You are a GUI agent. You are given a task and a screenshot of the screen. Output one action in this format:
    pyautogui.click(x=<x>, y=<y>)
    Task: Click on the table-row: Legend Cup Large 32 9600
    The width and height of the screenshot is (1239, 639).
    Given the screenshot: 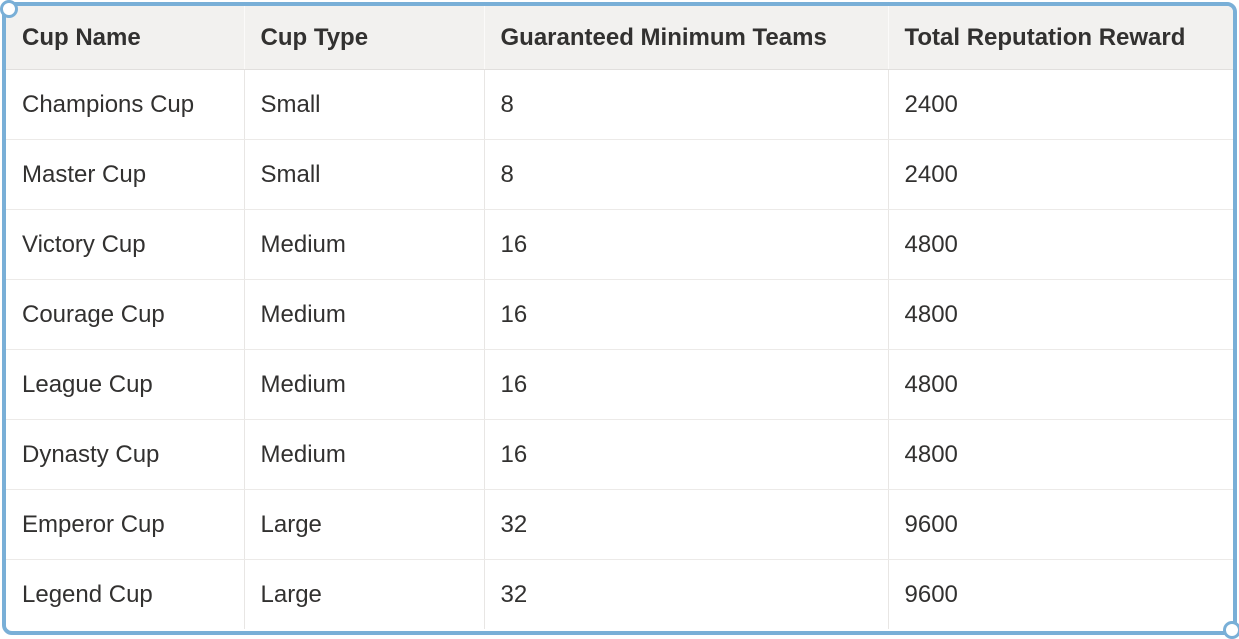 What is the action you would take?
    pyautogui.click(x=619, y=594)
    